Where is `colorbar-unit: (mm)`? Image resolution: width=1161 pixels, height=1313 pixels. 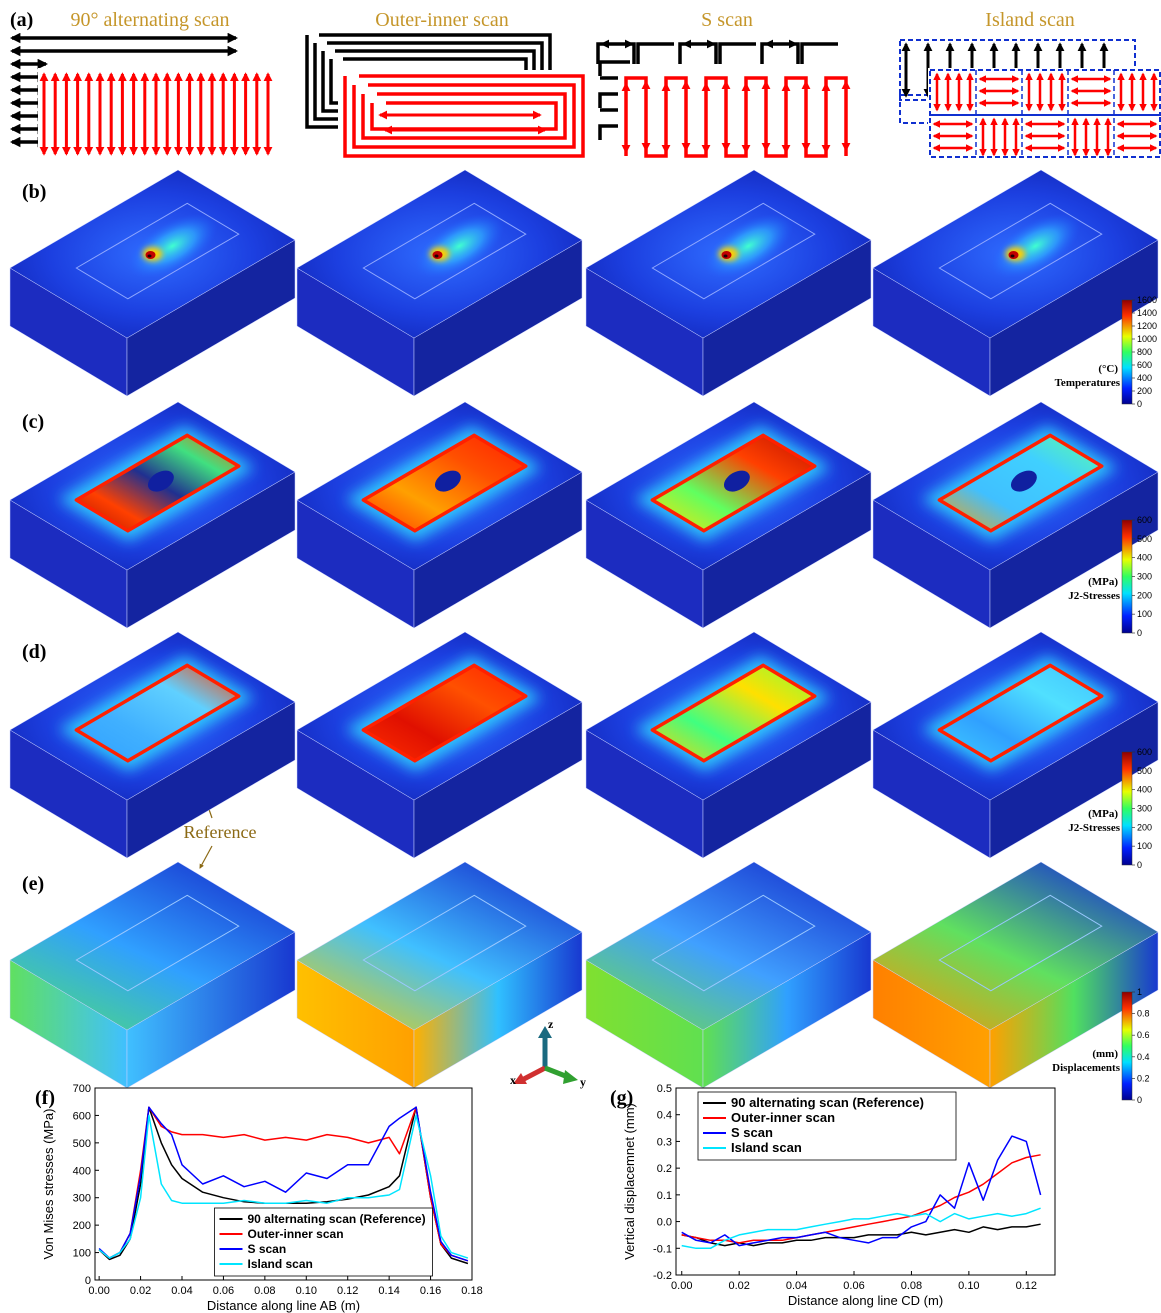 colorbar-unit: (mm) is located at coordinates (1105, 1054).